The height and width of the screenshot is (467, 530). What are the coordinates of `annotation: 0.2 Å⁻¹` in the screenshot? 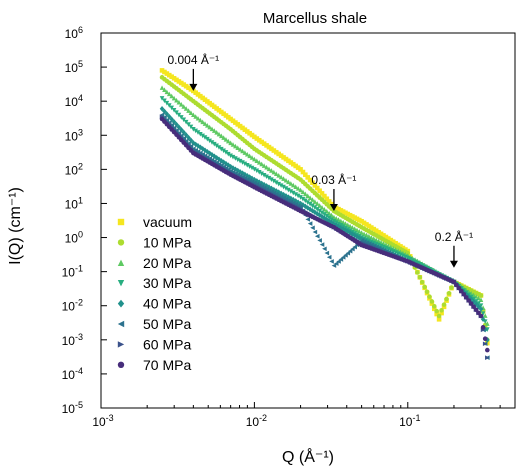 It's located at (454, 248).